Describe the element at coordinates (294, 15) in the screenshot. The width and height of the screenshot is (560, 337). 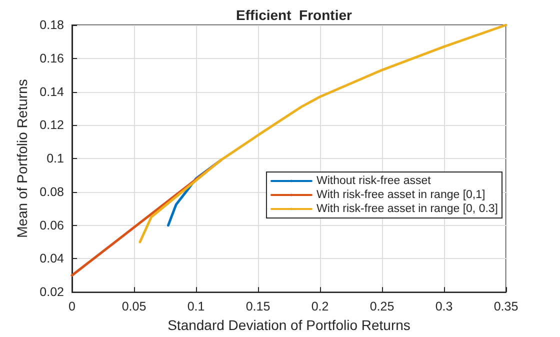
I see `chart-title: Efficient Frontier` at that location.